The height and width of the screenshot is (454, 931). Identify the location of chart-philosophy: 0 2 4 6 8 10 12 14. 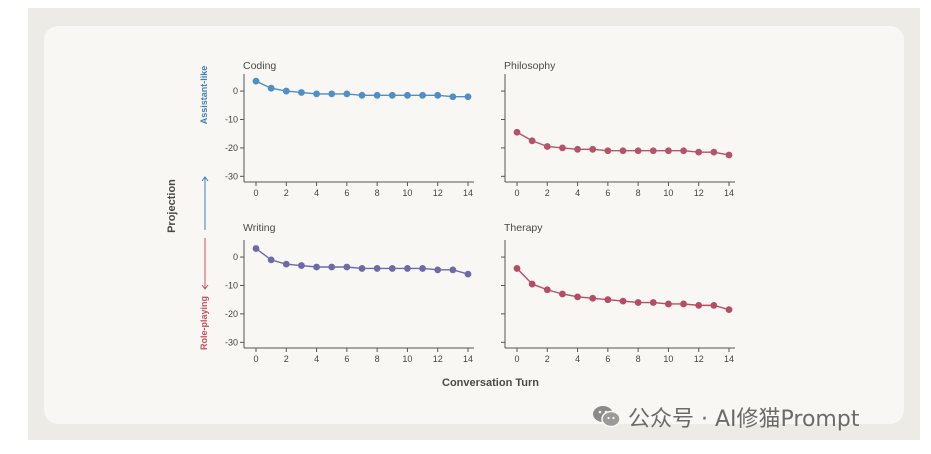
(618, 136).